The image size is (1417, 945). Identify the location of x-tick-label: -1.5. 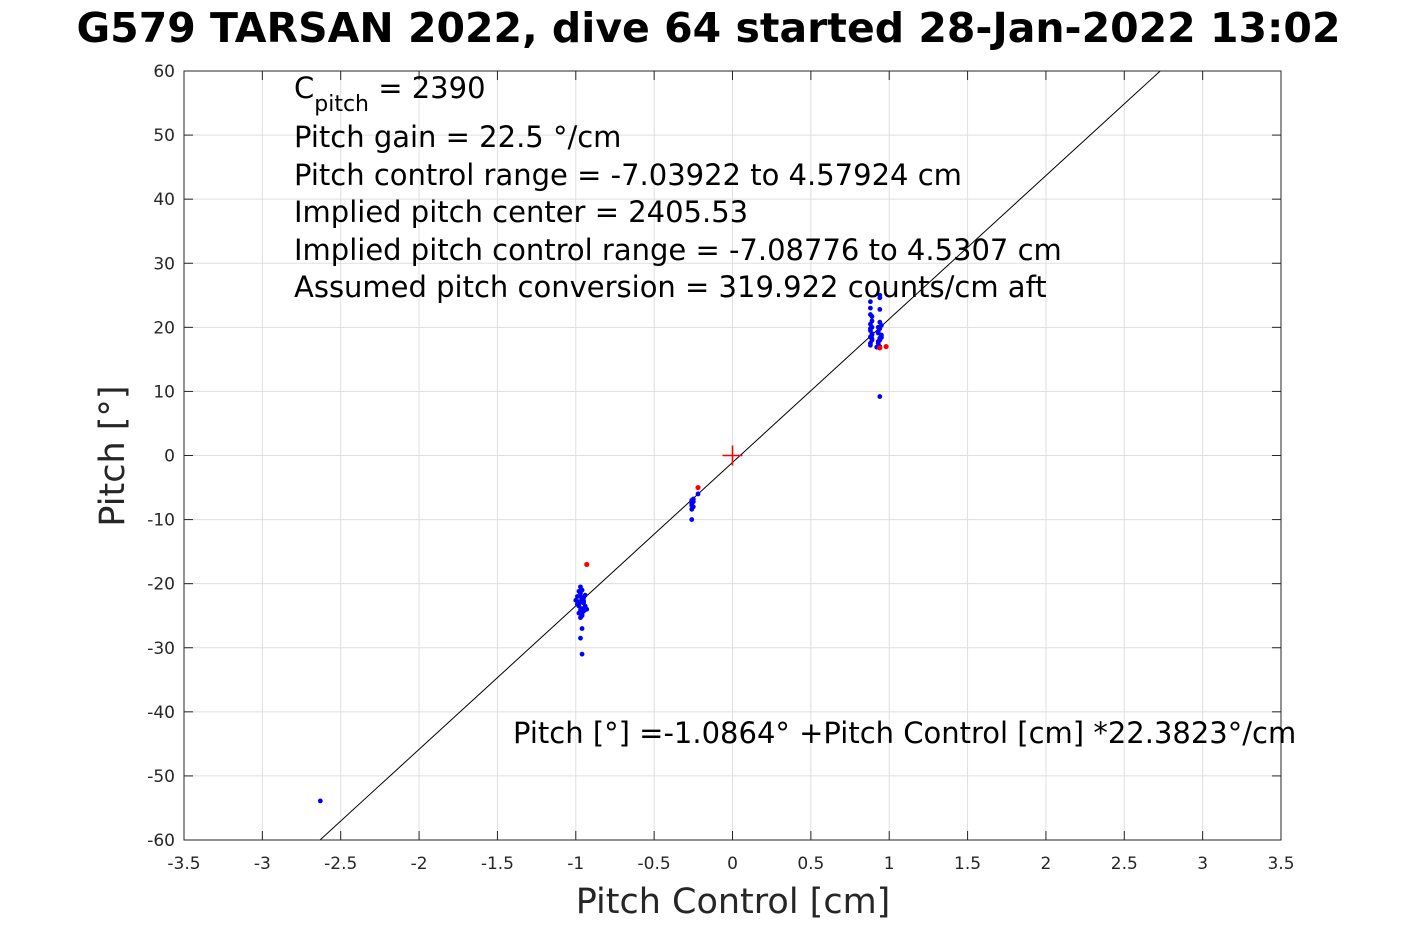
(497, 864).